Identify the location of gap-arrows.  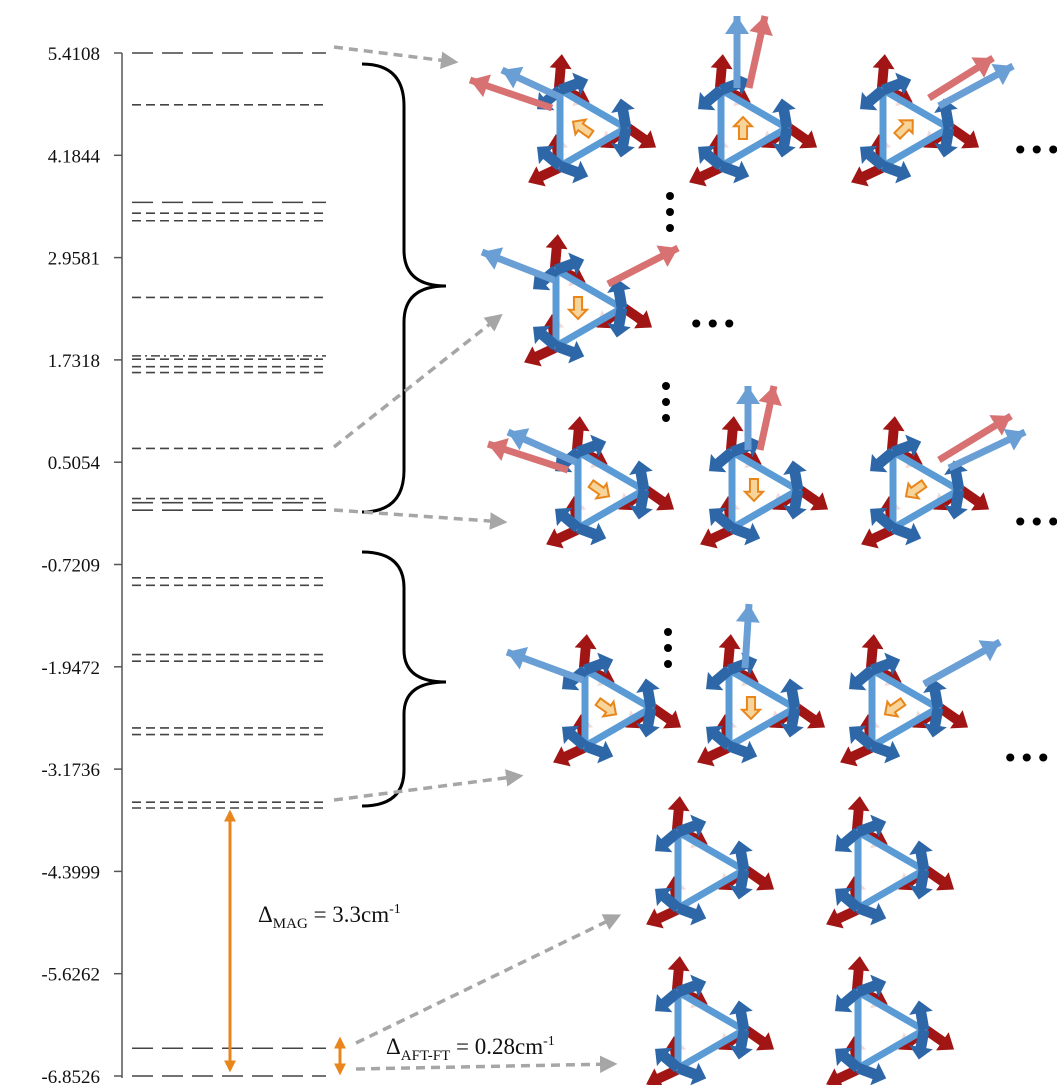
(285, 942).